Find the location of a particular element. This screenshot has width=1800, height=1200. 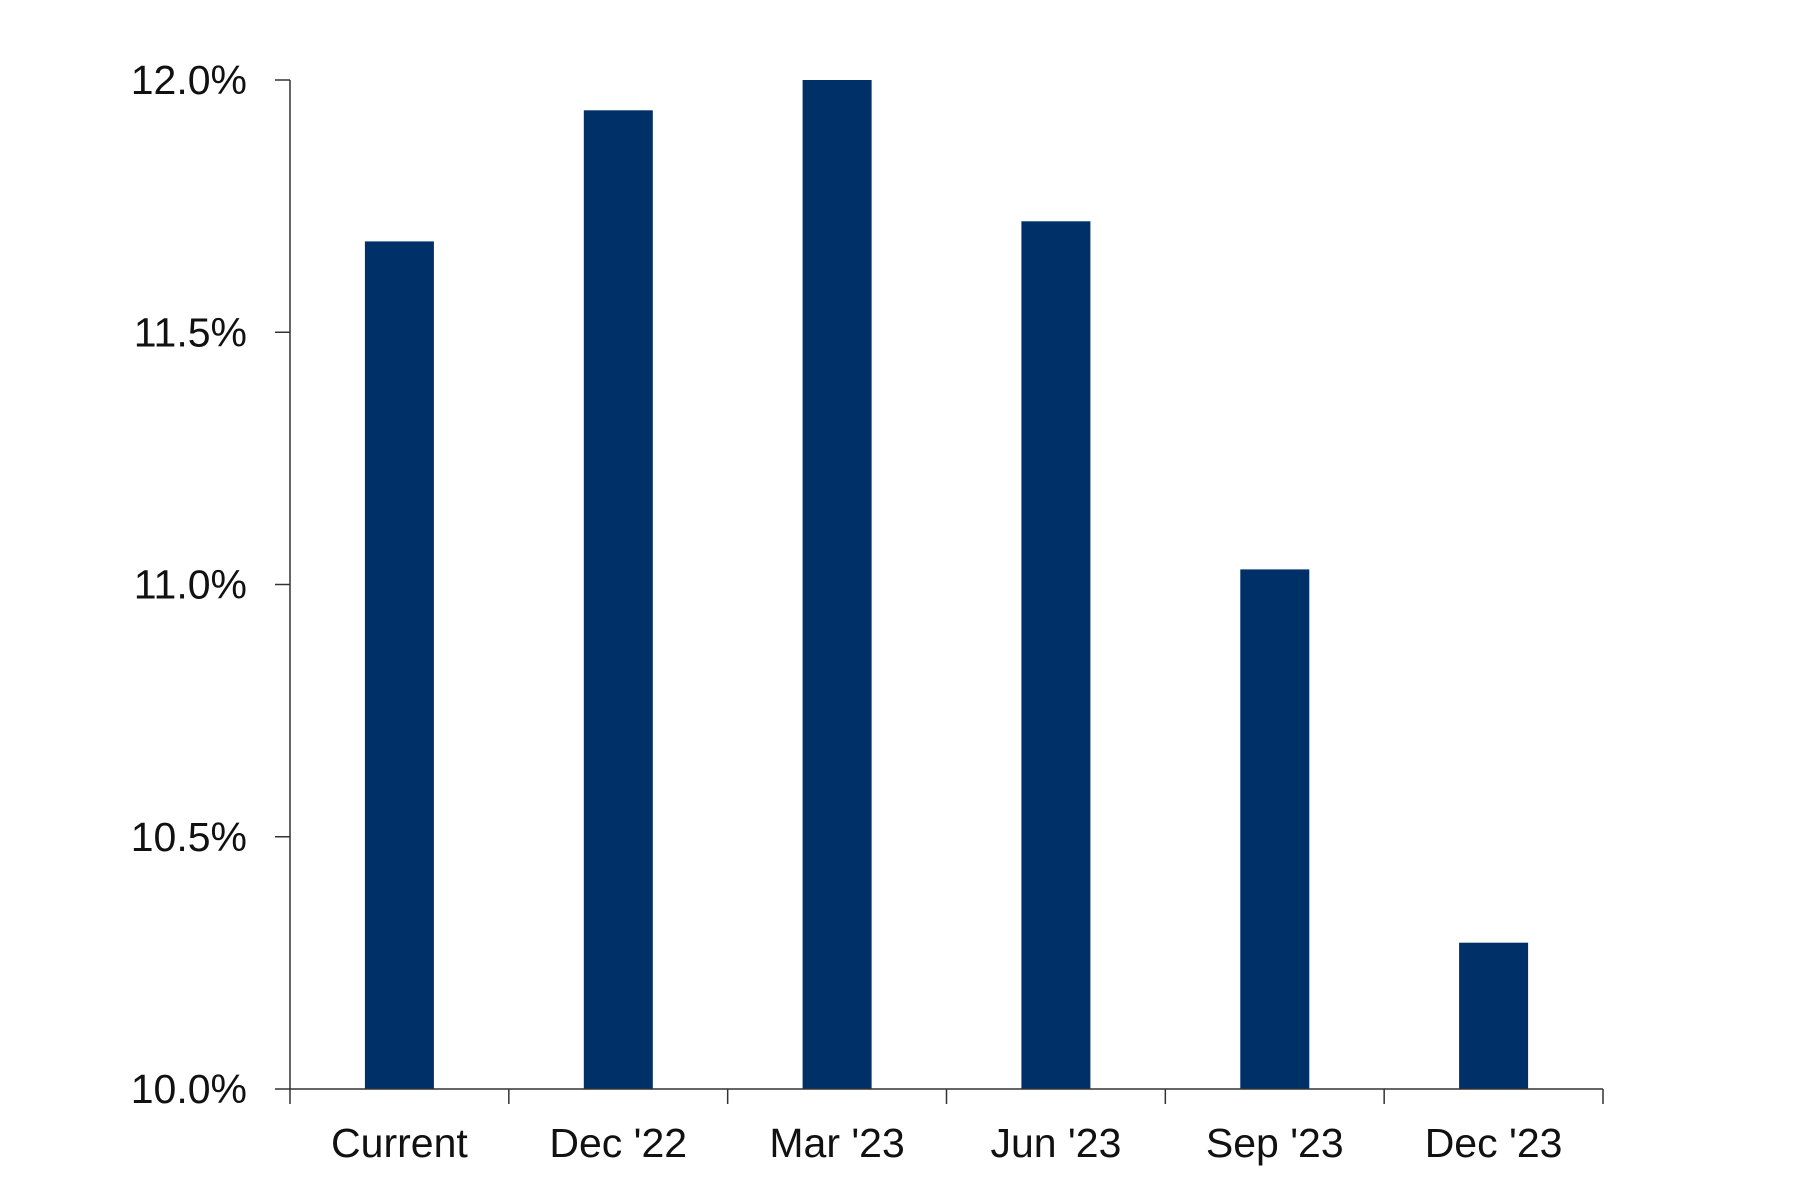

x-tick-label-1: Dec '22 is located at coordinates (618, 1143).